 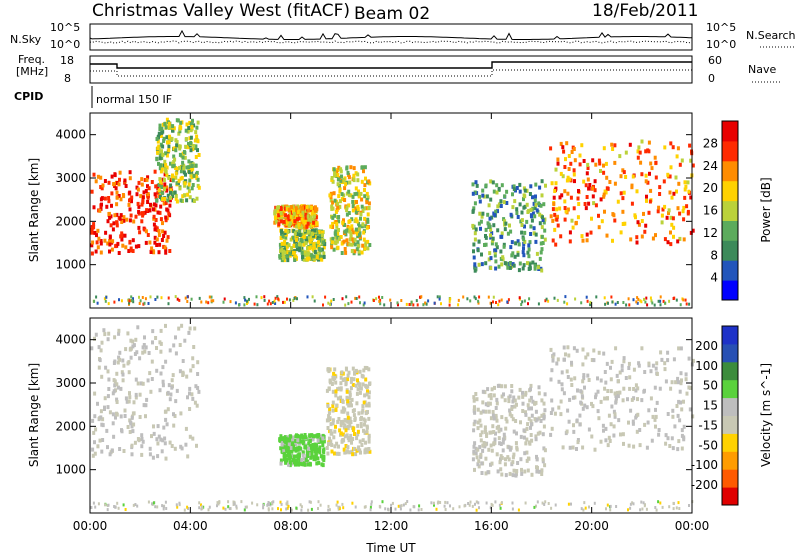 I want to click on time-axis-label: Time UT, so click(x=390, y=547).